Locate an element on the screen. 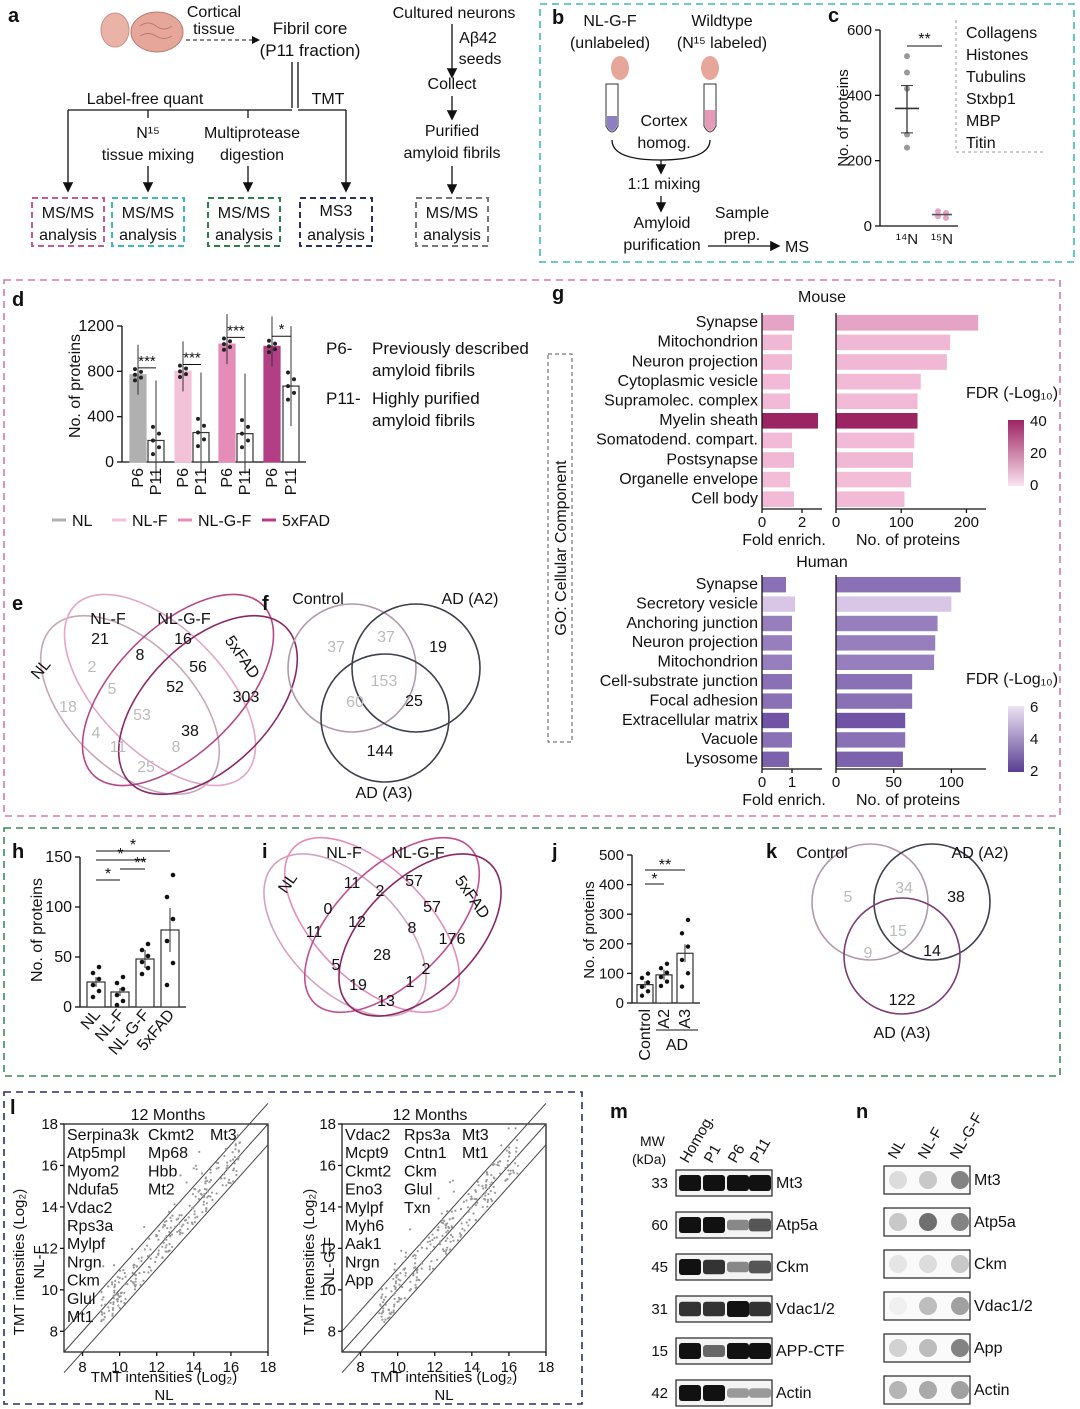 Image resolution: width=1080 pixels, height=1409 pixels. panel-label-f: f is located at coordinates (265, 604).